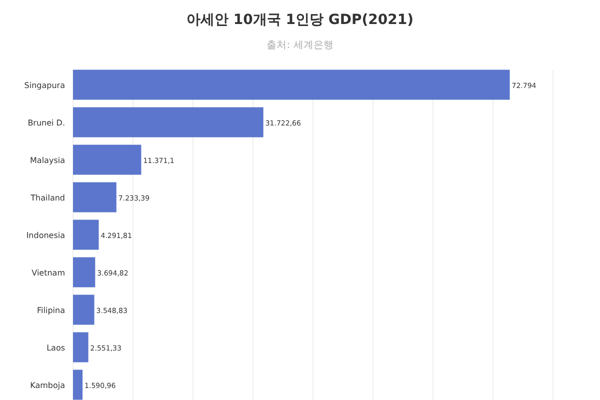 Image resolution: width=600 pixels, height=400 pixels. I want to click on y-tick-label: Malaysia, so click(48, 160).